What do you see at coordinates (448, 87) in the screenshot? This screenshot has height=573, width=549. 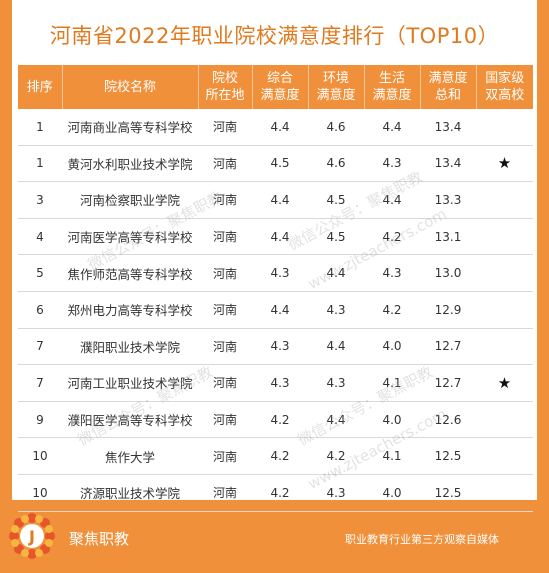 I see `column-header: 满意度 总和` at bounding box center [448, 87].